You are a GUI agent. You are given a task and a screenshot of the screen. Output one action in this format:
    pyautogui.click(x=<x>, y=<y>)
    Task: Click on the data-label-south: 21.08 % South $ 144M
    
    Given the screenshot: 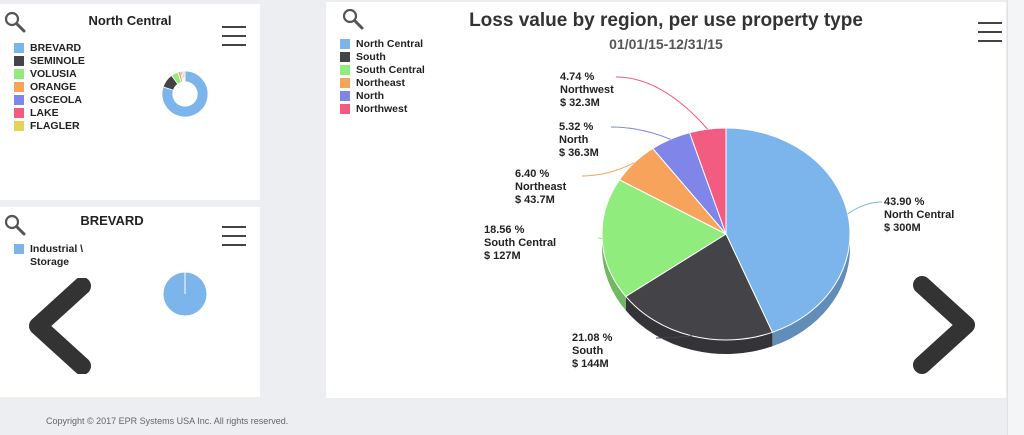 What is the action you would take?
    pyautogui.click(x=592, y=351)
    